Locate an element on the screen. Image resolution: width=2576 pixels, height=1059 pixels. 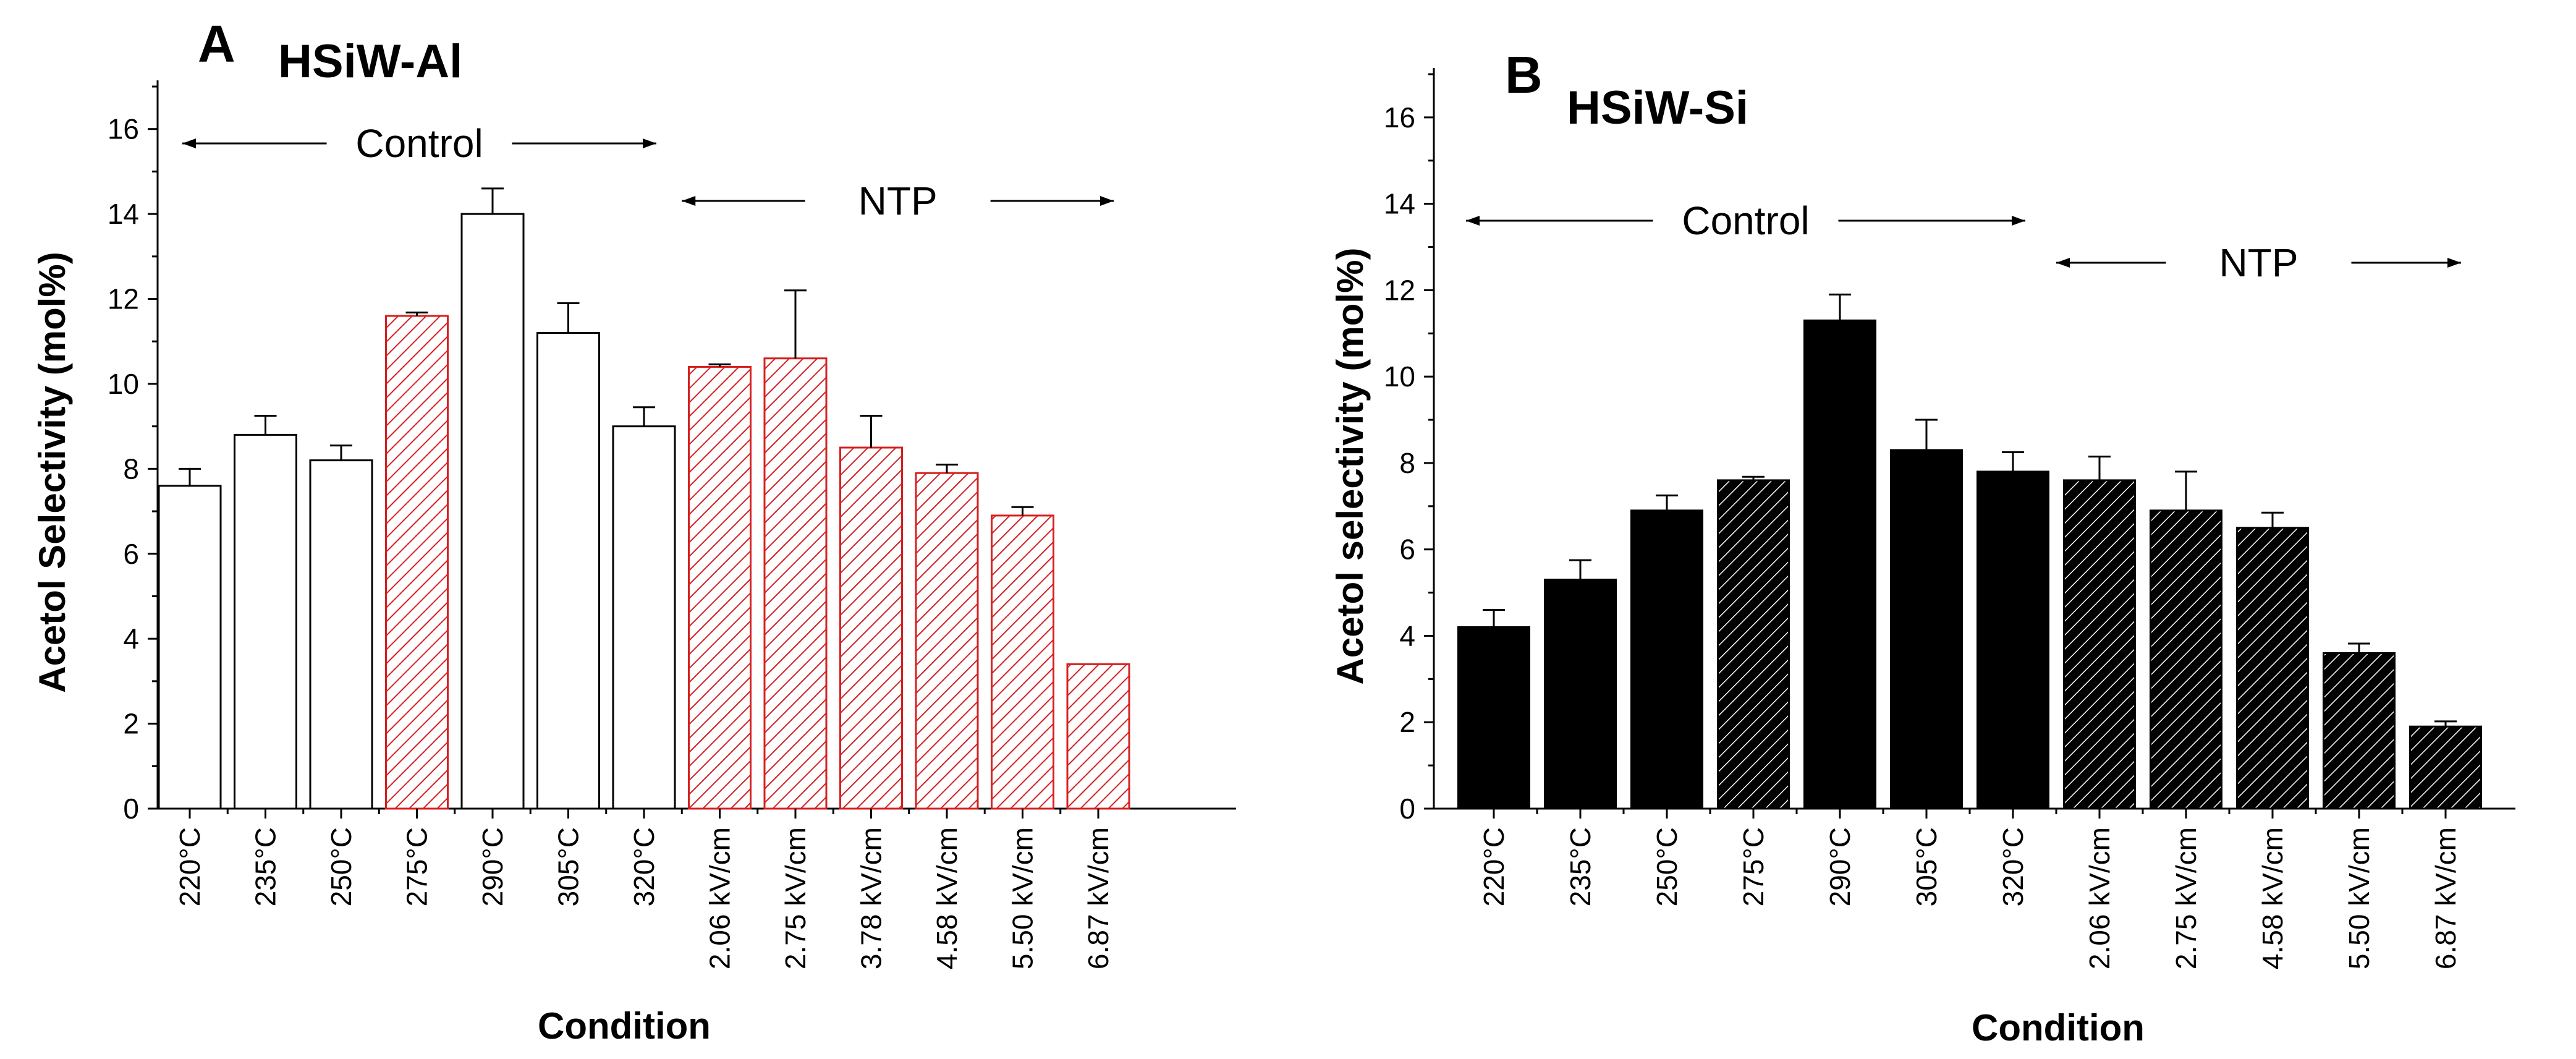
x-tick-label: 3.78 kV/cm is located at coordinates (871, 898).